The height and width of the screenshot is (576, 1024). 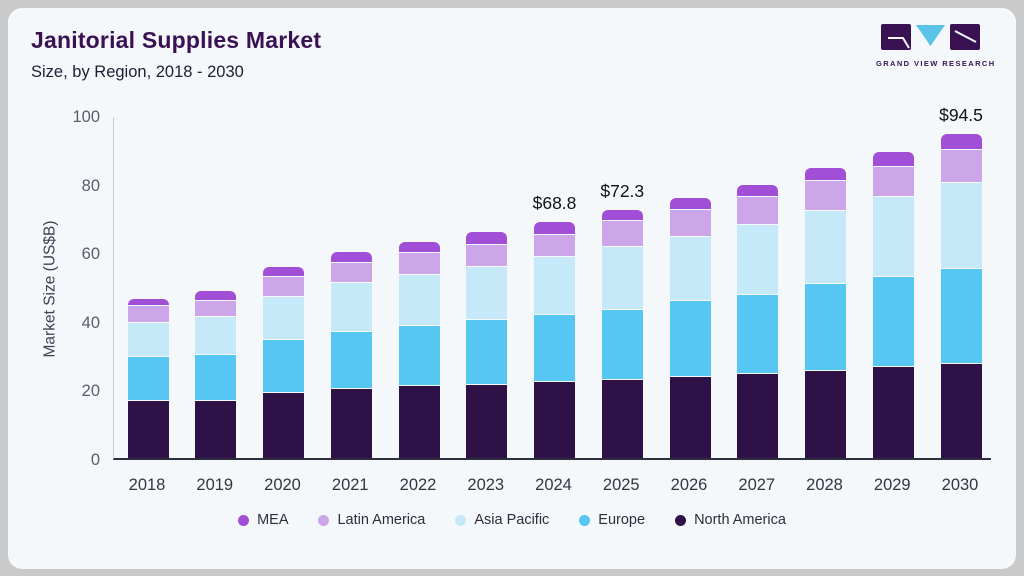 I want to click on y-tick-0: 0, so click(x=95, y=460).